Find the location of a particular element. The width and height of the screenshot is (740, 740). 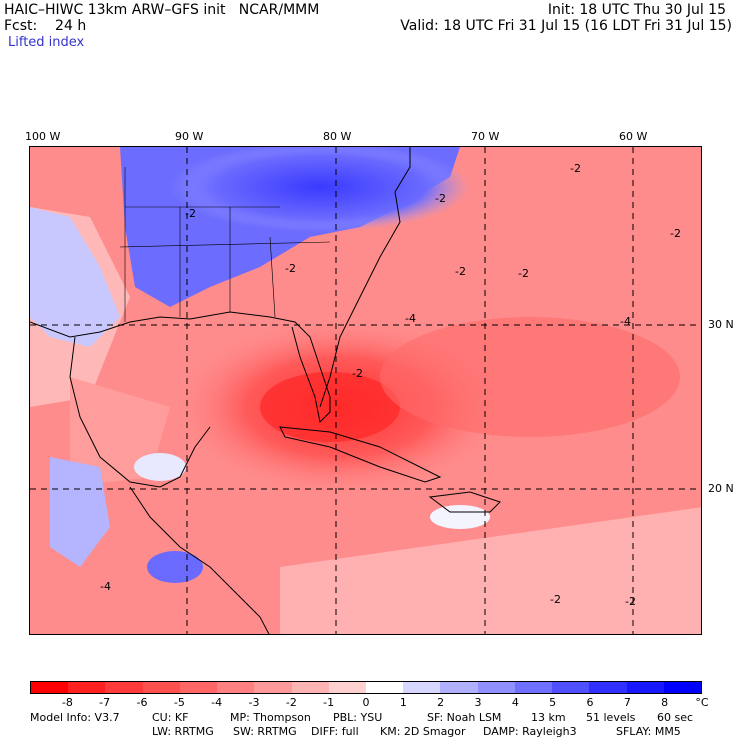

color-scale-label: -8 is located at coordinates (67, 702).